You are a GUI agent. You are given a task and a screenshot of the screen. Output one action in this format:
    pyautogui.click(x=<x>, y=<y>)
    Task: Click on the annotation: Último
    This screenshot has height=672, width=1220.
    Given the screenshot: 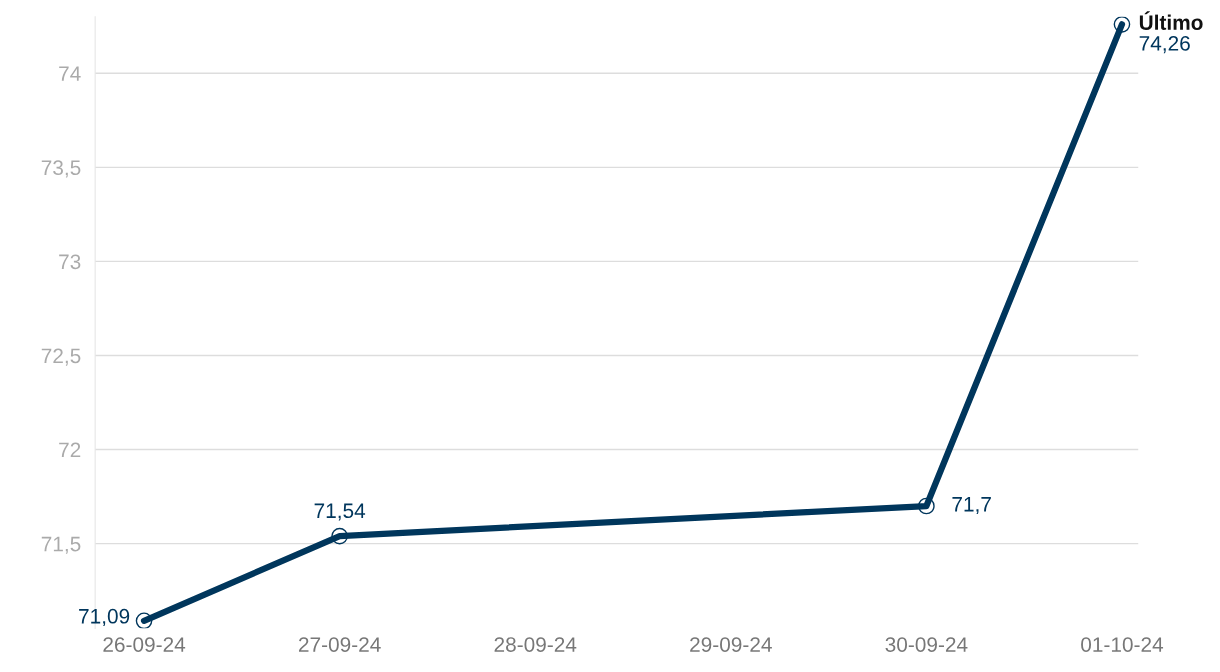 What is the action you would take?
    pyautogui.click(x=1171, y=20)
    